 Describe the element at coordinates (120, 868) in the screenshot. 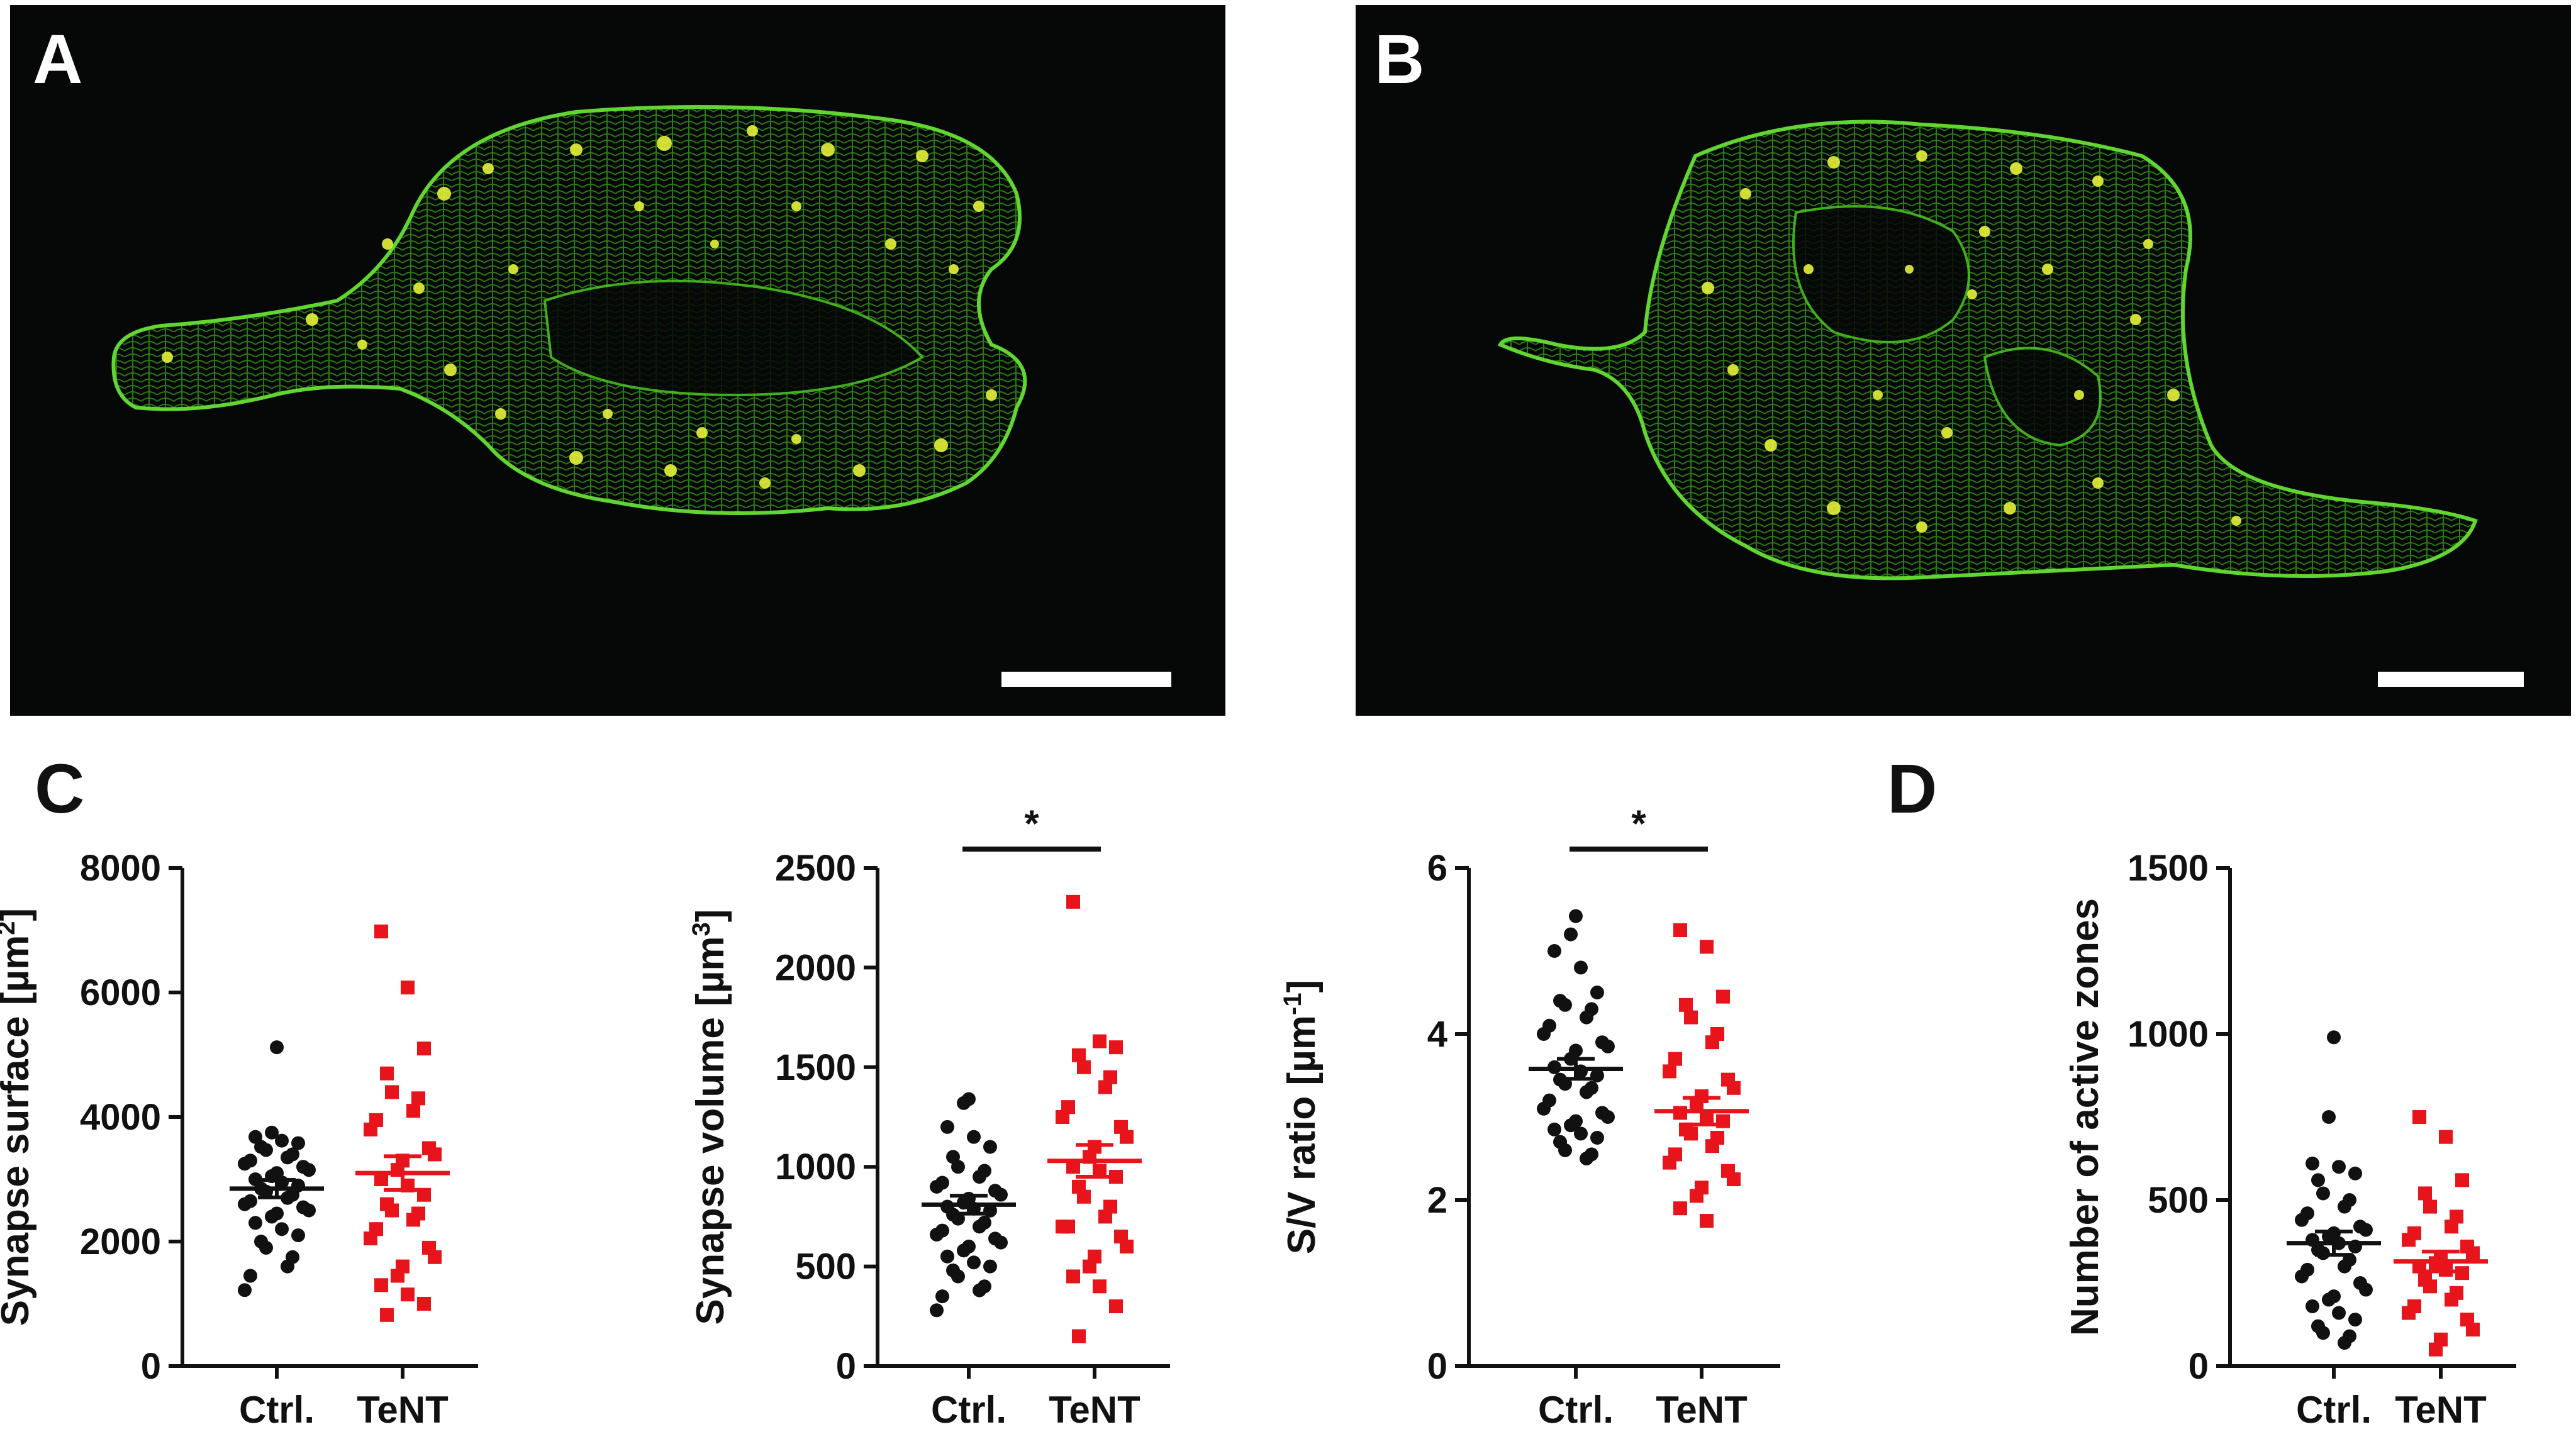

I see `y-tick-label: 8000` at that location.